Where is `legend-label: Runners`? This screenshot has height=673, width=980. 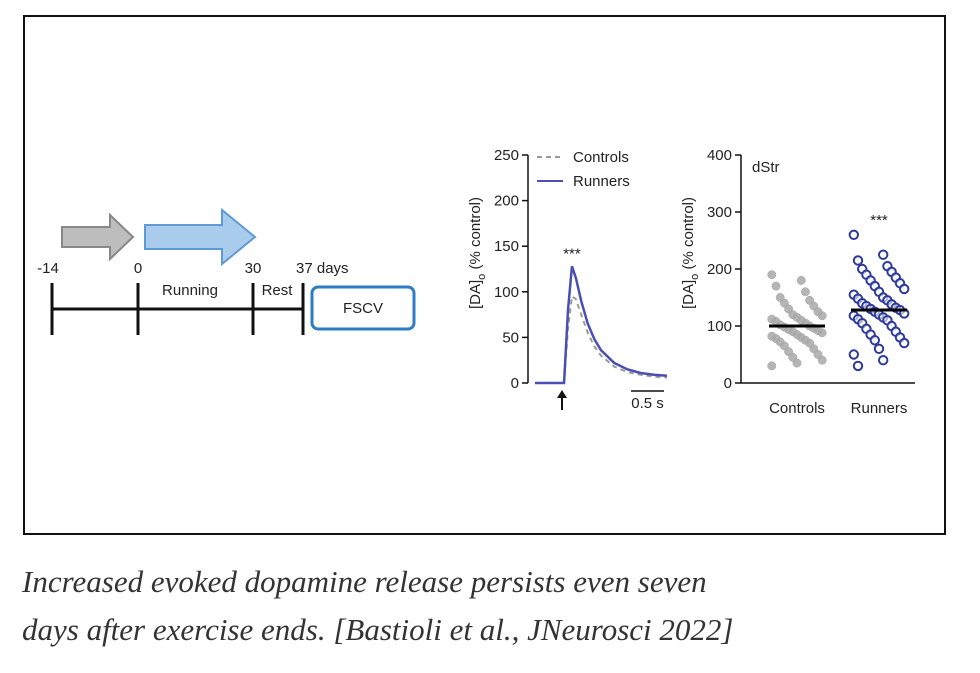 legend-label: Runners is located at coordinates (601, 181).